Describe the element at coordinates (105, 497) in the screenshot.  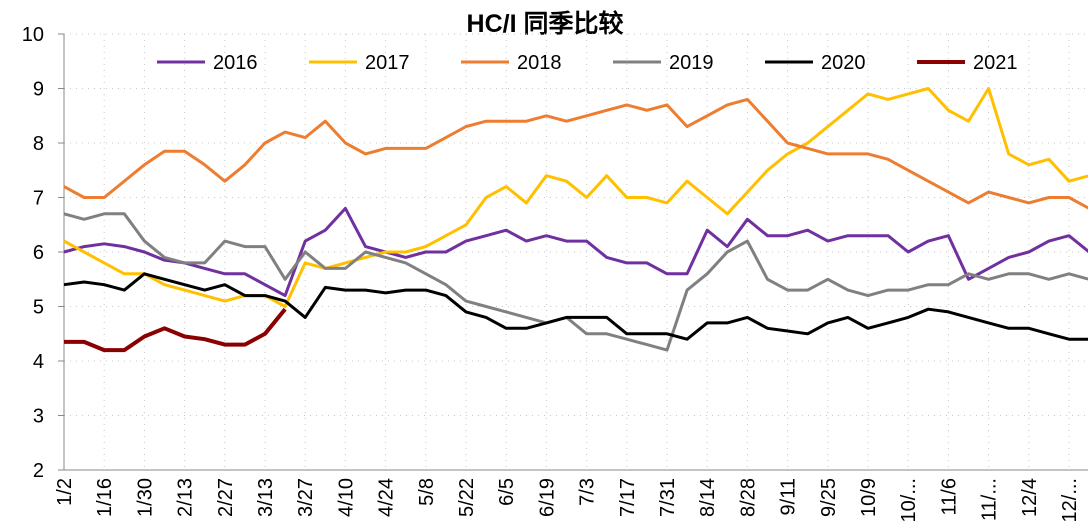
I see `x-tick-label: 1/16` at that location.